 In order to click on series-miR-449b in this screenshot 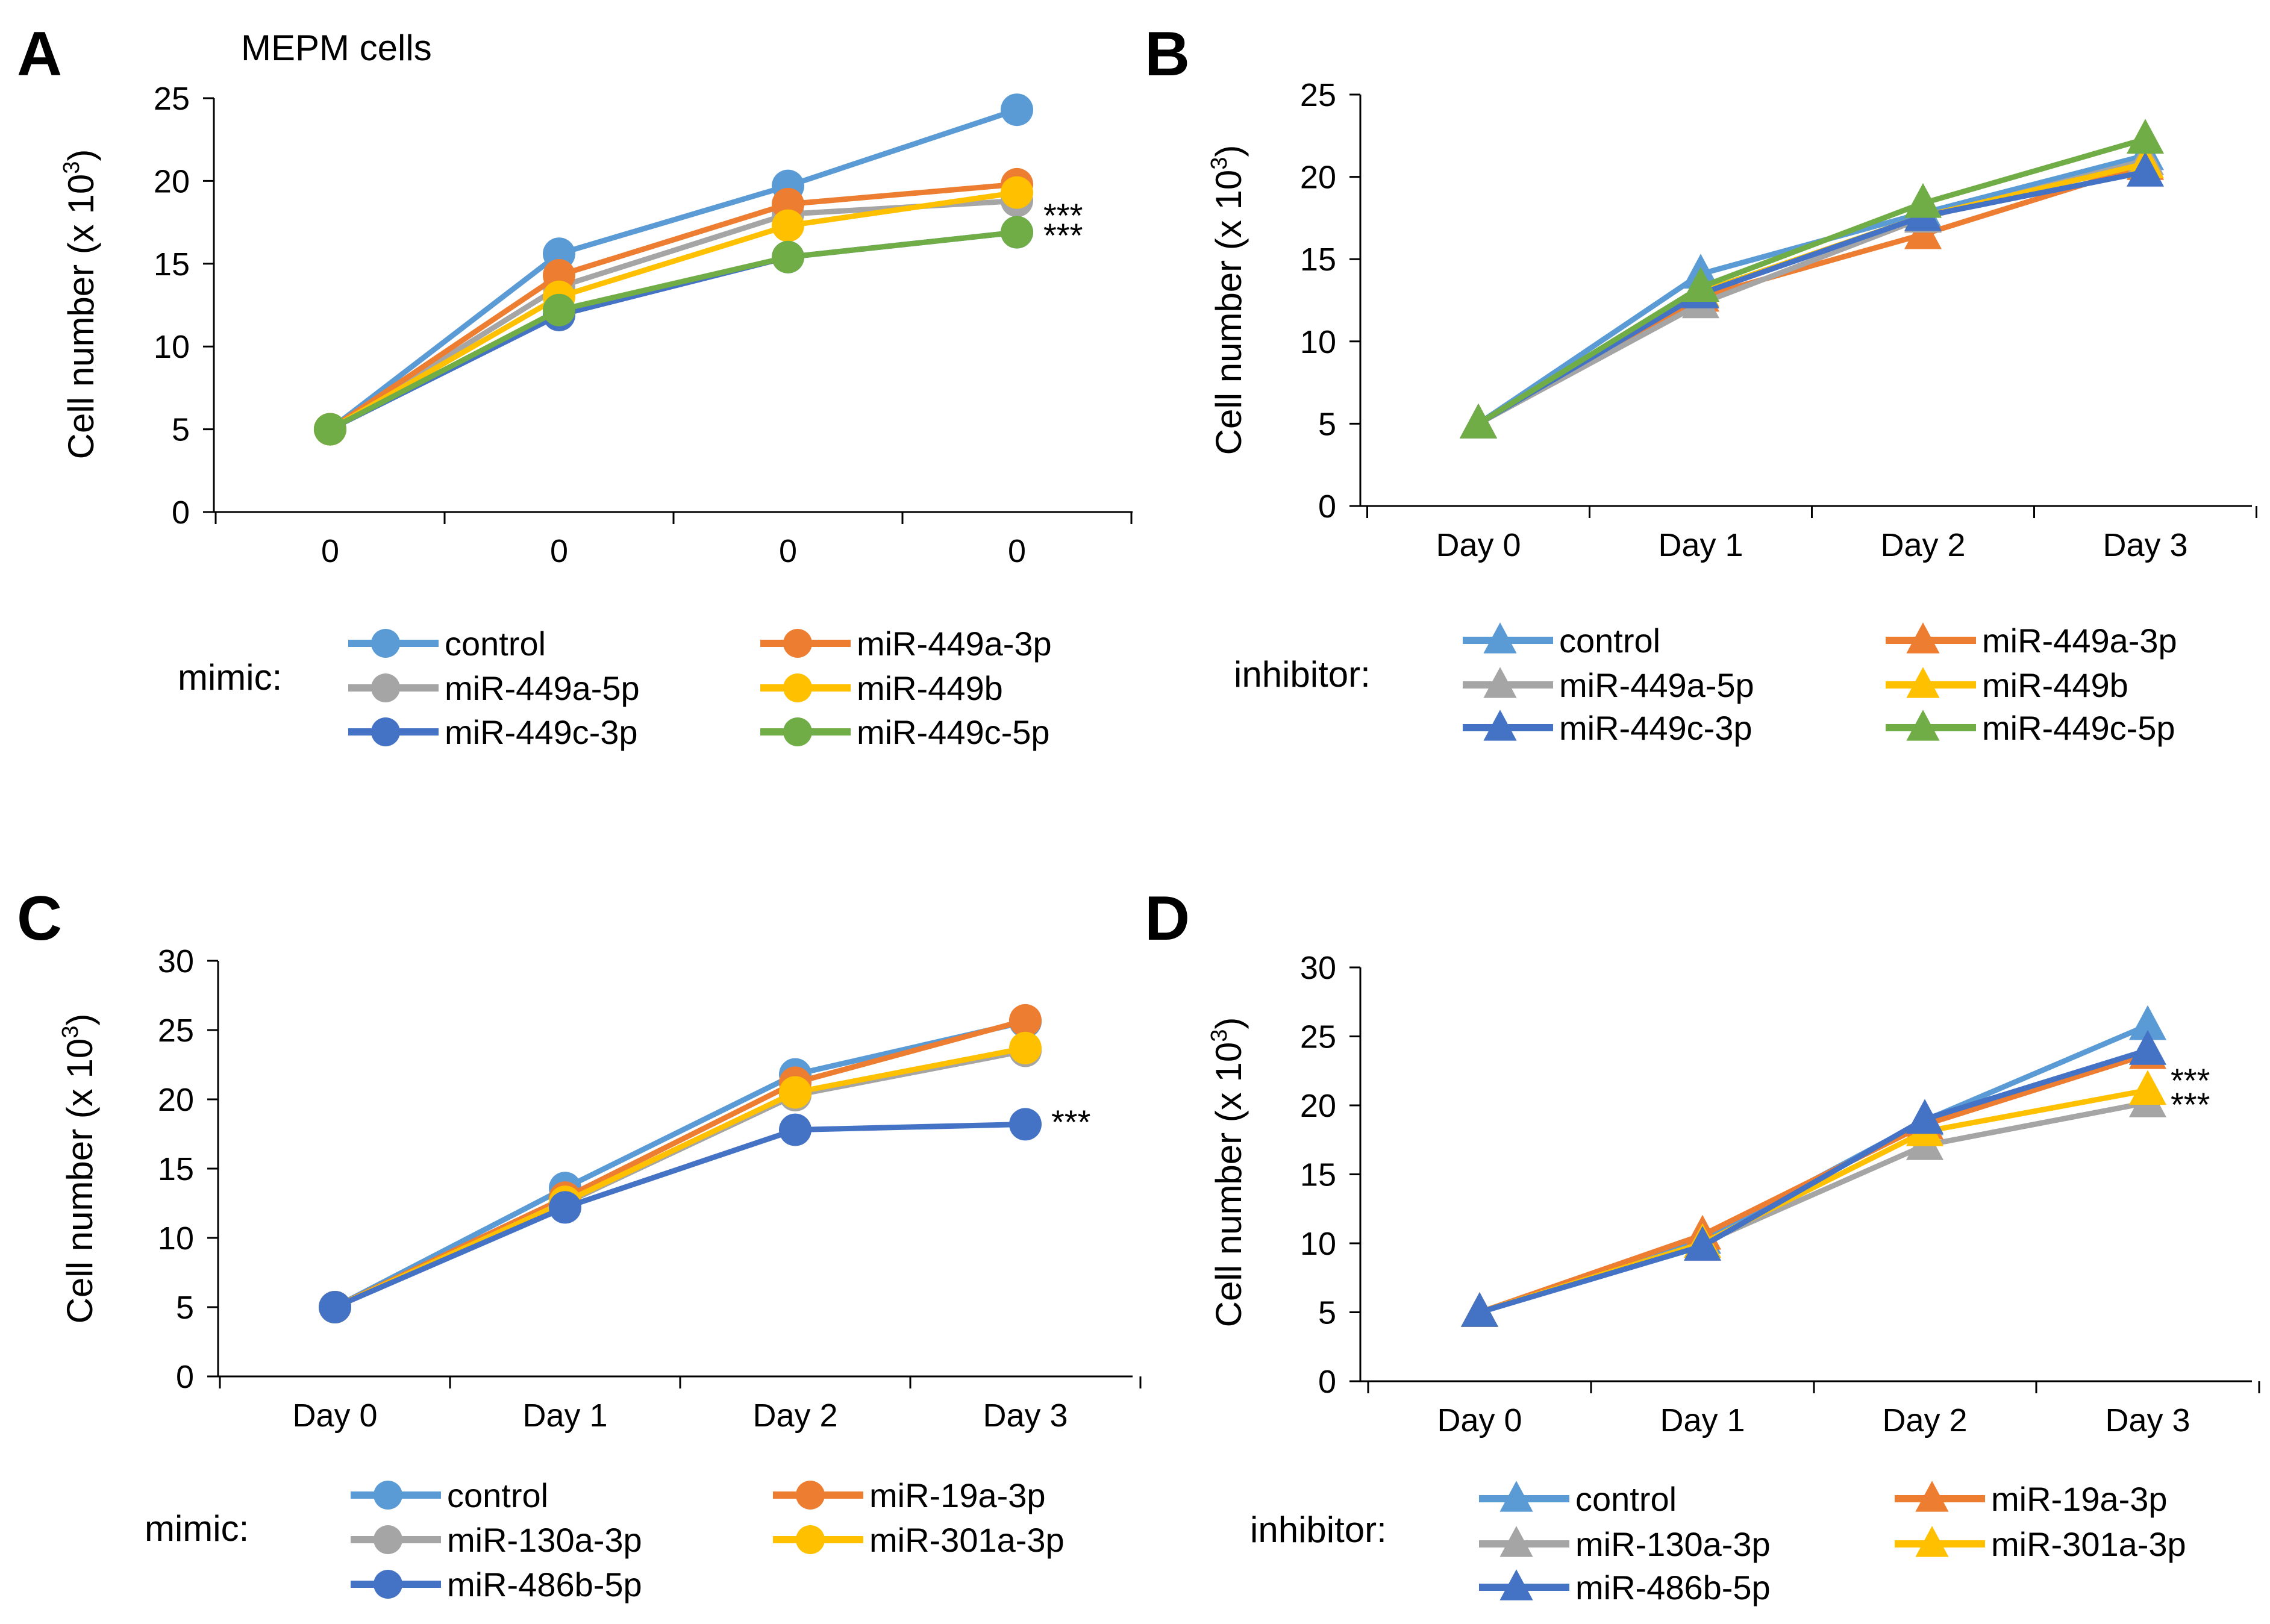, I will do `click(673, 311)`.